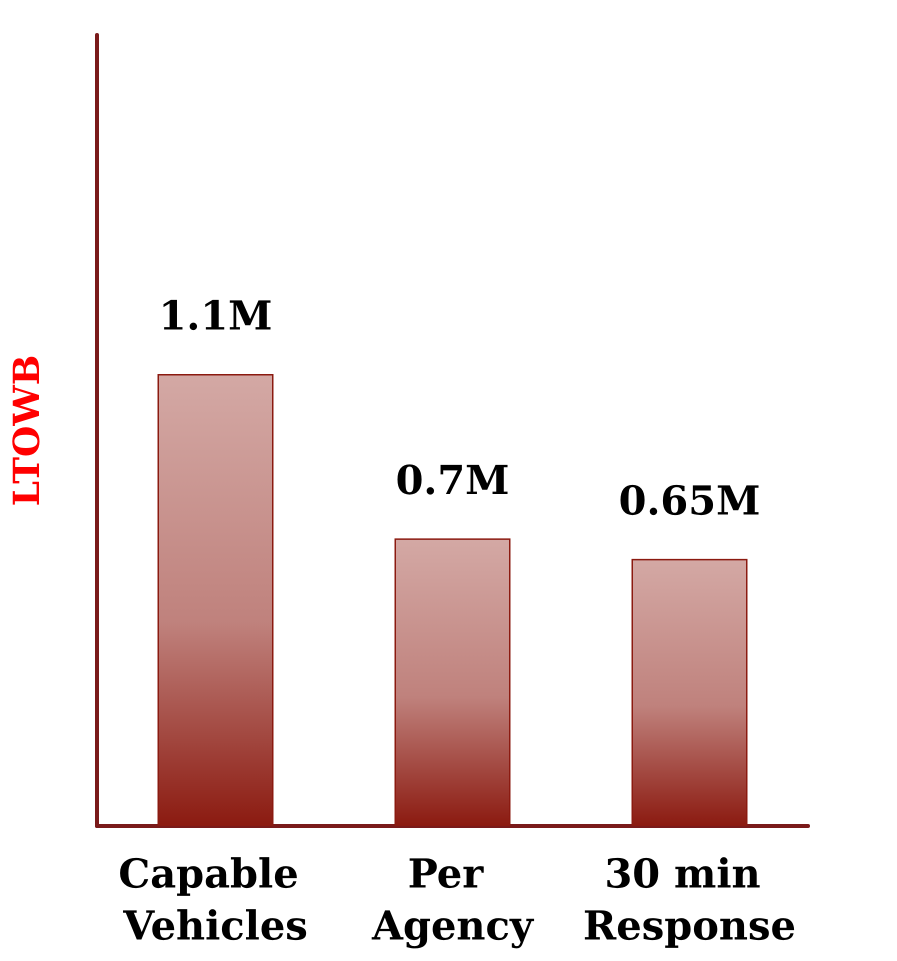 The height and width of the screenshot is (961, 897). What do you see at coordinates (215, 316) in the screenshot?
I see `data-label: 1.1M` at bounding box center [215, 316].